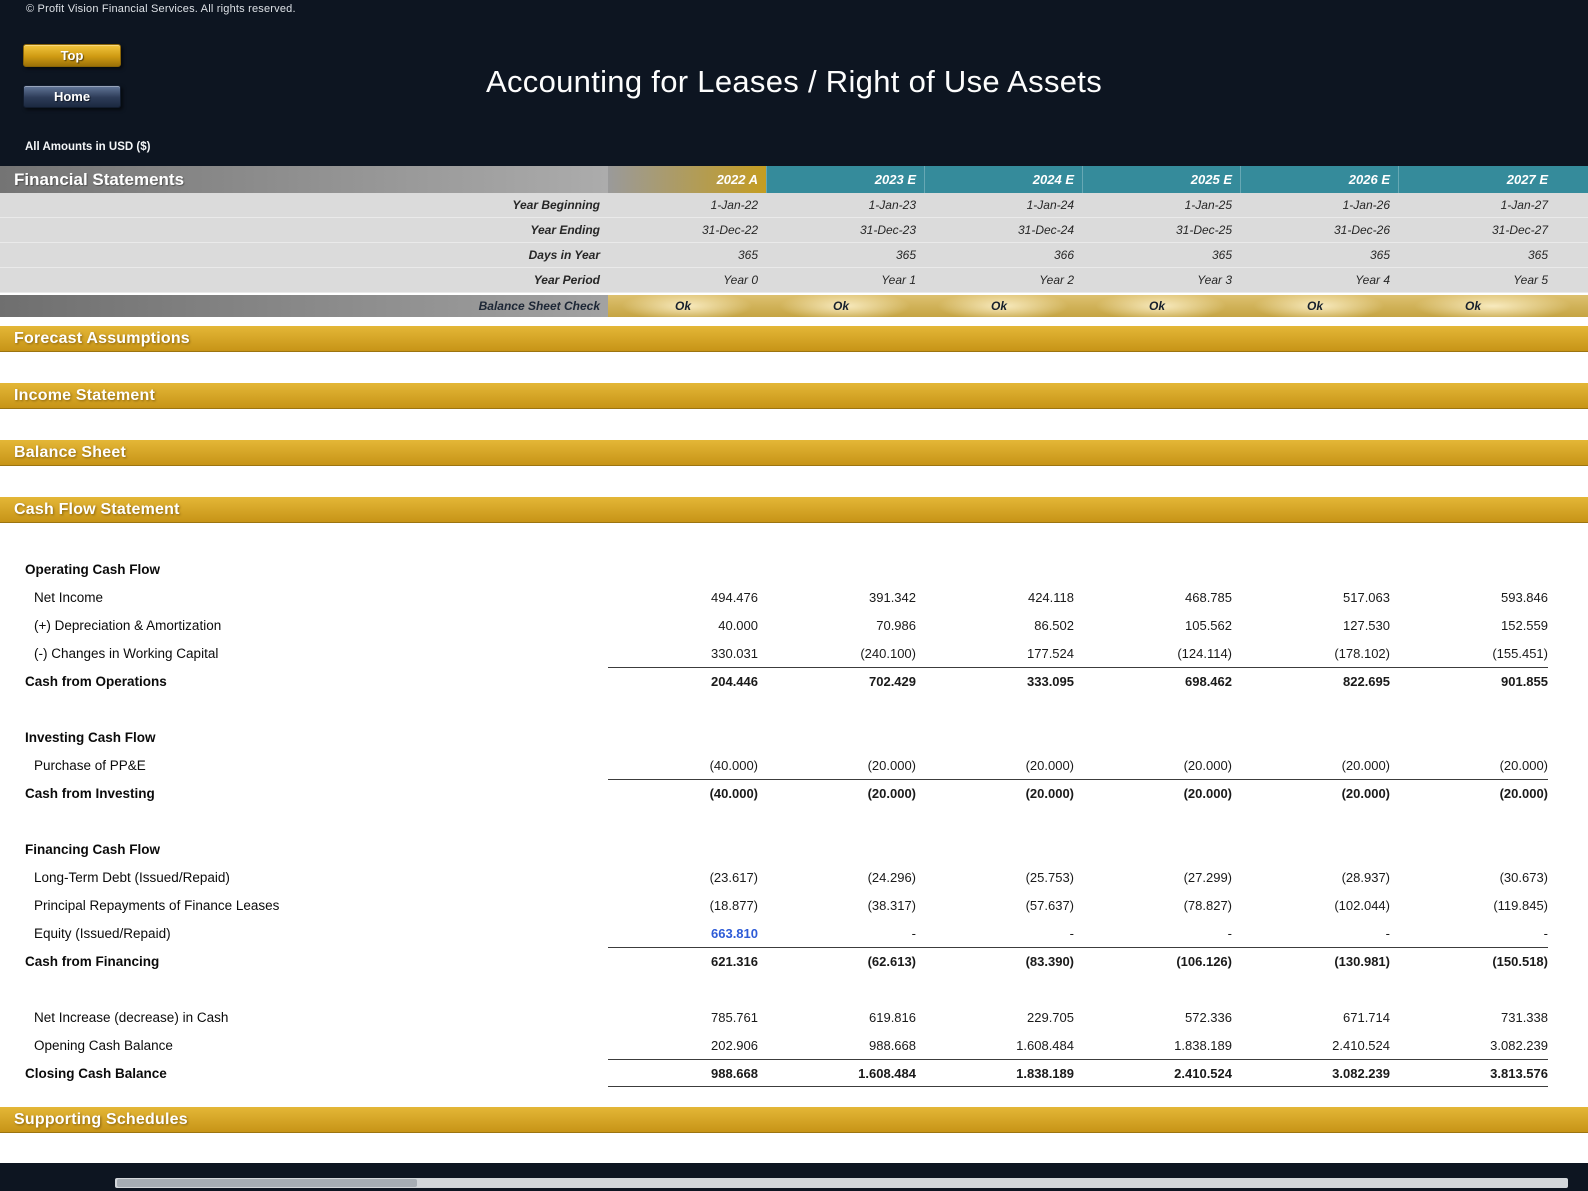  I want to click on row-label: Year Period, so click(566, 280).